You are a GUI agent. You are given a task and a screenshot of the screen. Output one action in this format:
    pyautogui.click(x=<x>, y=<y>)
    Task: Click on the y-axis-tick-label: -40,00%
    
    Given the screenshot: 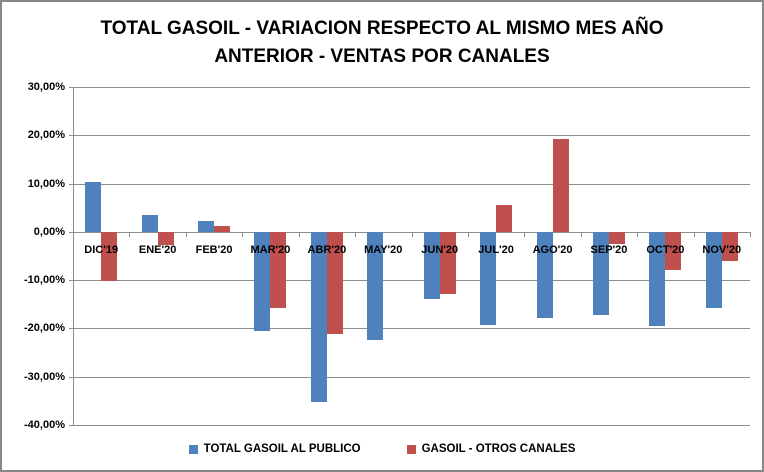 What is the action you would take?
    pyautogui.click(x=44, y=425)
    